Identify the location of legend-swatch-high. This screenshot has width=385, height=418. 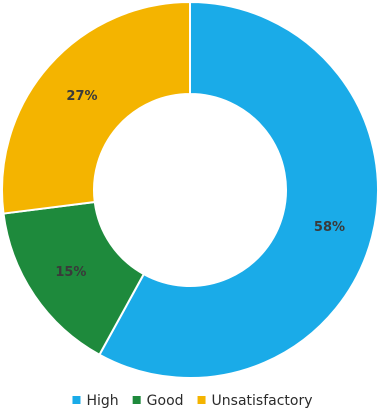
(76, 400).